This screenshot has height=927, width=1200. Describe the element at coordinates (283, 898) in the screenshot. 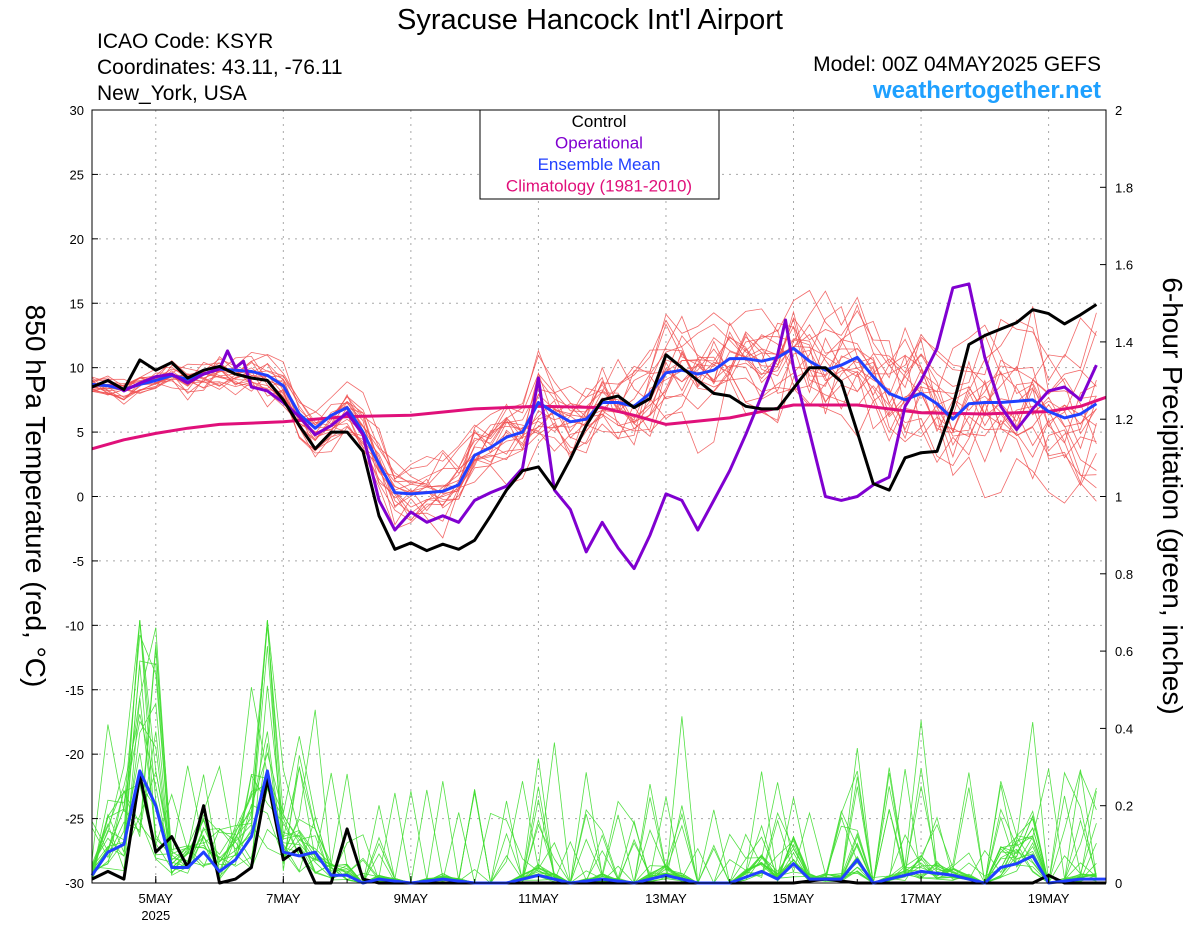

I see `x-tick-label: 7MAY` at that location.